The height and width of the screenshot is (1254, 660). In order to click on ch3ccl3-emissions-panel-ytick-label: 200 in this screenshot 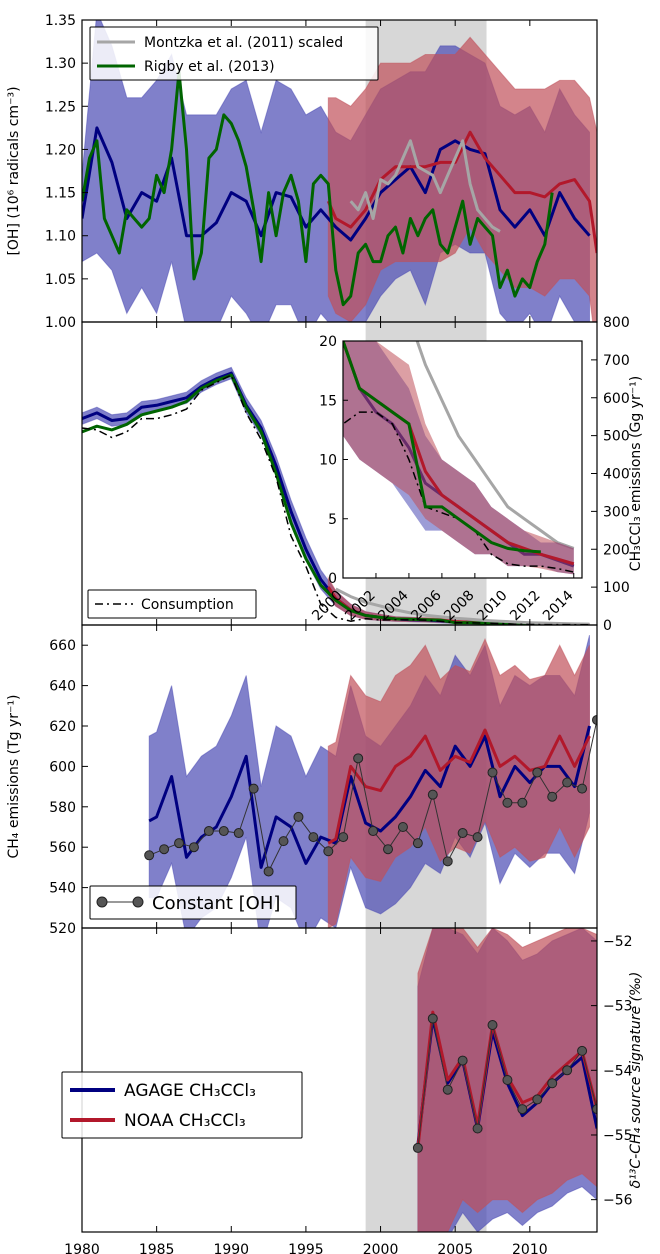, I will do `click(616, 550)`.